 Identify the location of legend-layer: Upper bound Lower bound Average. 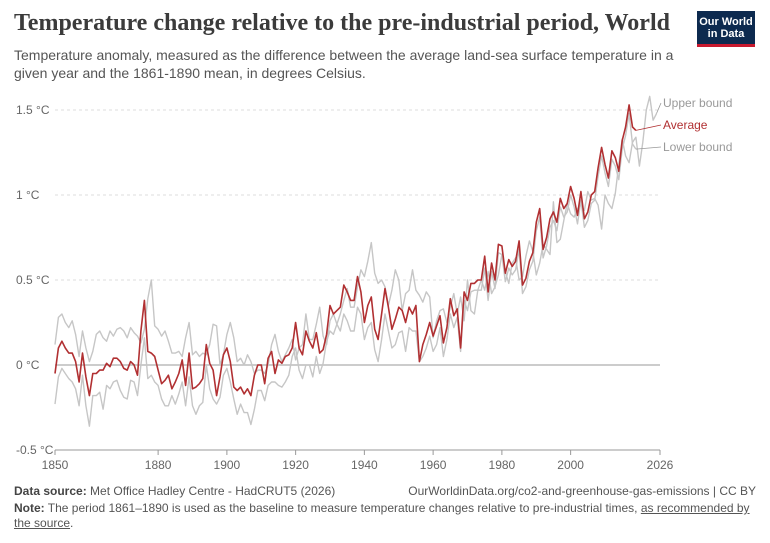
(683, 125).